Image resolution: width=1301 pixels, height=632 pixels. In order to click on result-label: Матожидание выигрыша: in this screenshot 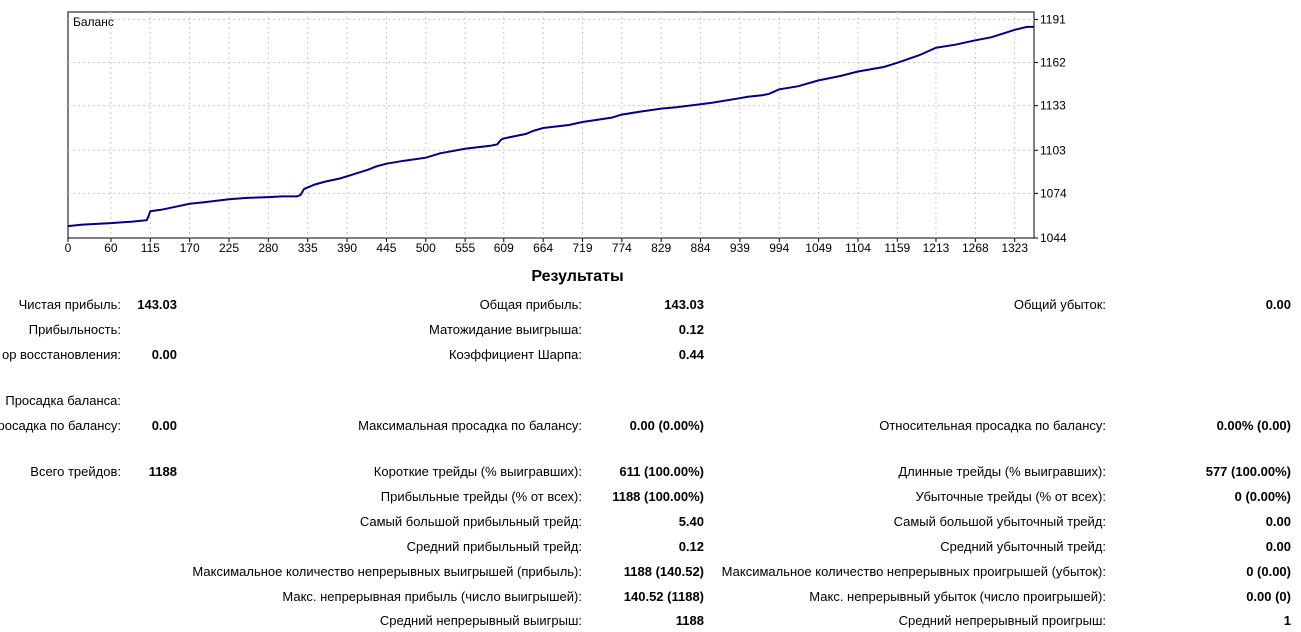, I will do `click(505, 329)`.